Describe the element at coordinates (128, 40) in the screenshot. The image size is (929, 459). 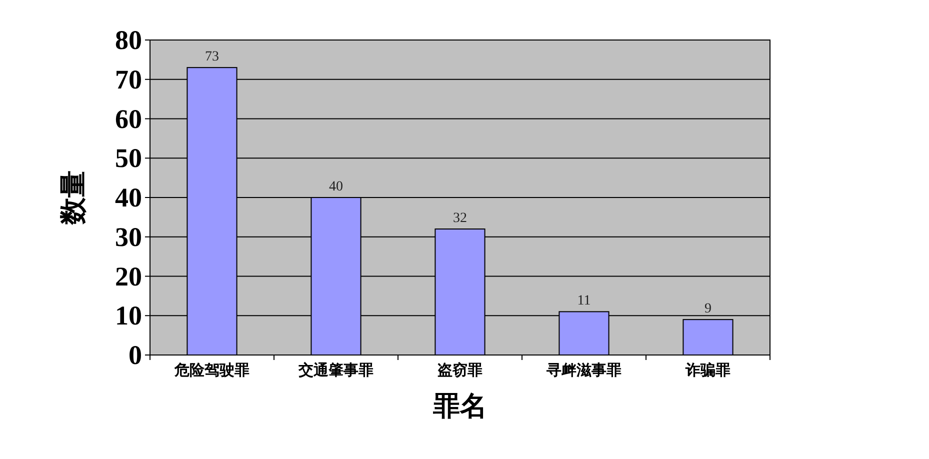
I see `y-tick-label: 80` at that location.